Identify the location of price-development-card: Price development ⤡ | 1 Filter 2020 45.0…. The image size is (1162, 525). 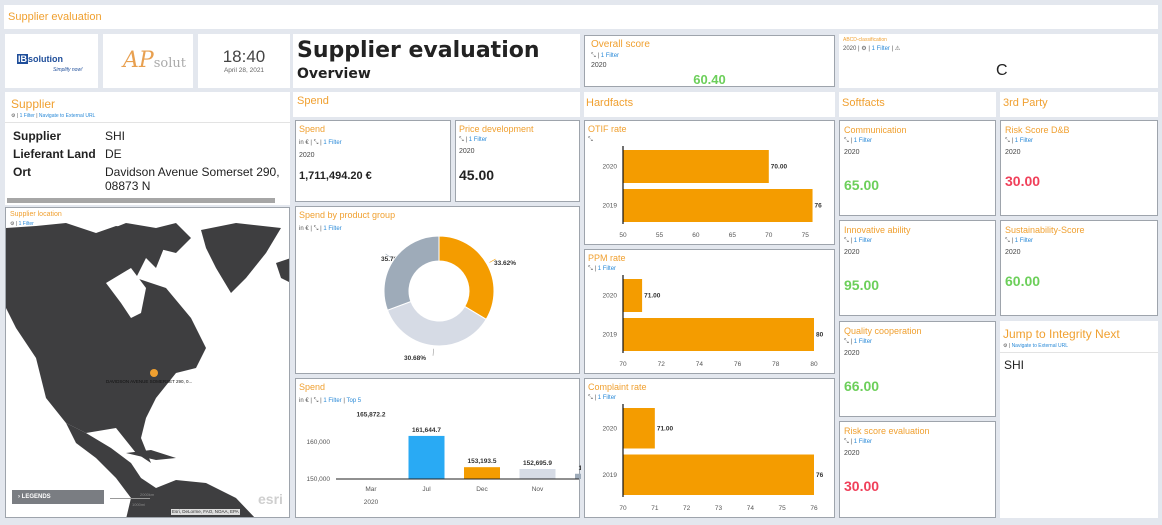
(517, 161).